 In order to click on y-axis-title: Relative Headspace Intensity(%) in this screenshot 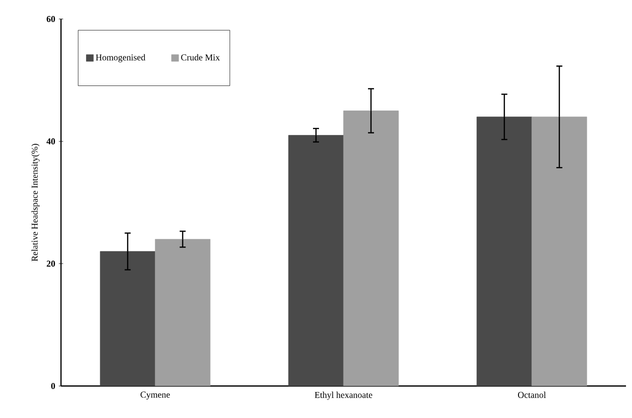, I will do `click(35, 203)`.